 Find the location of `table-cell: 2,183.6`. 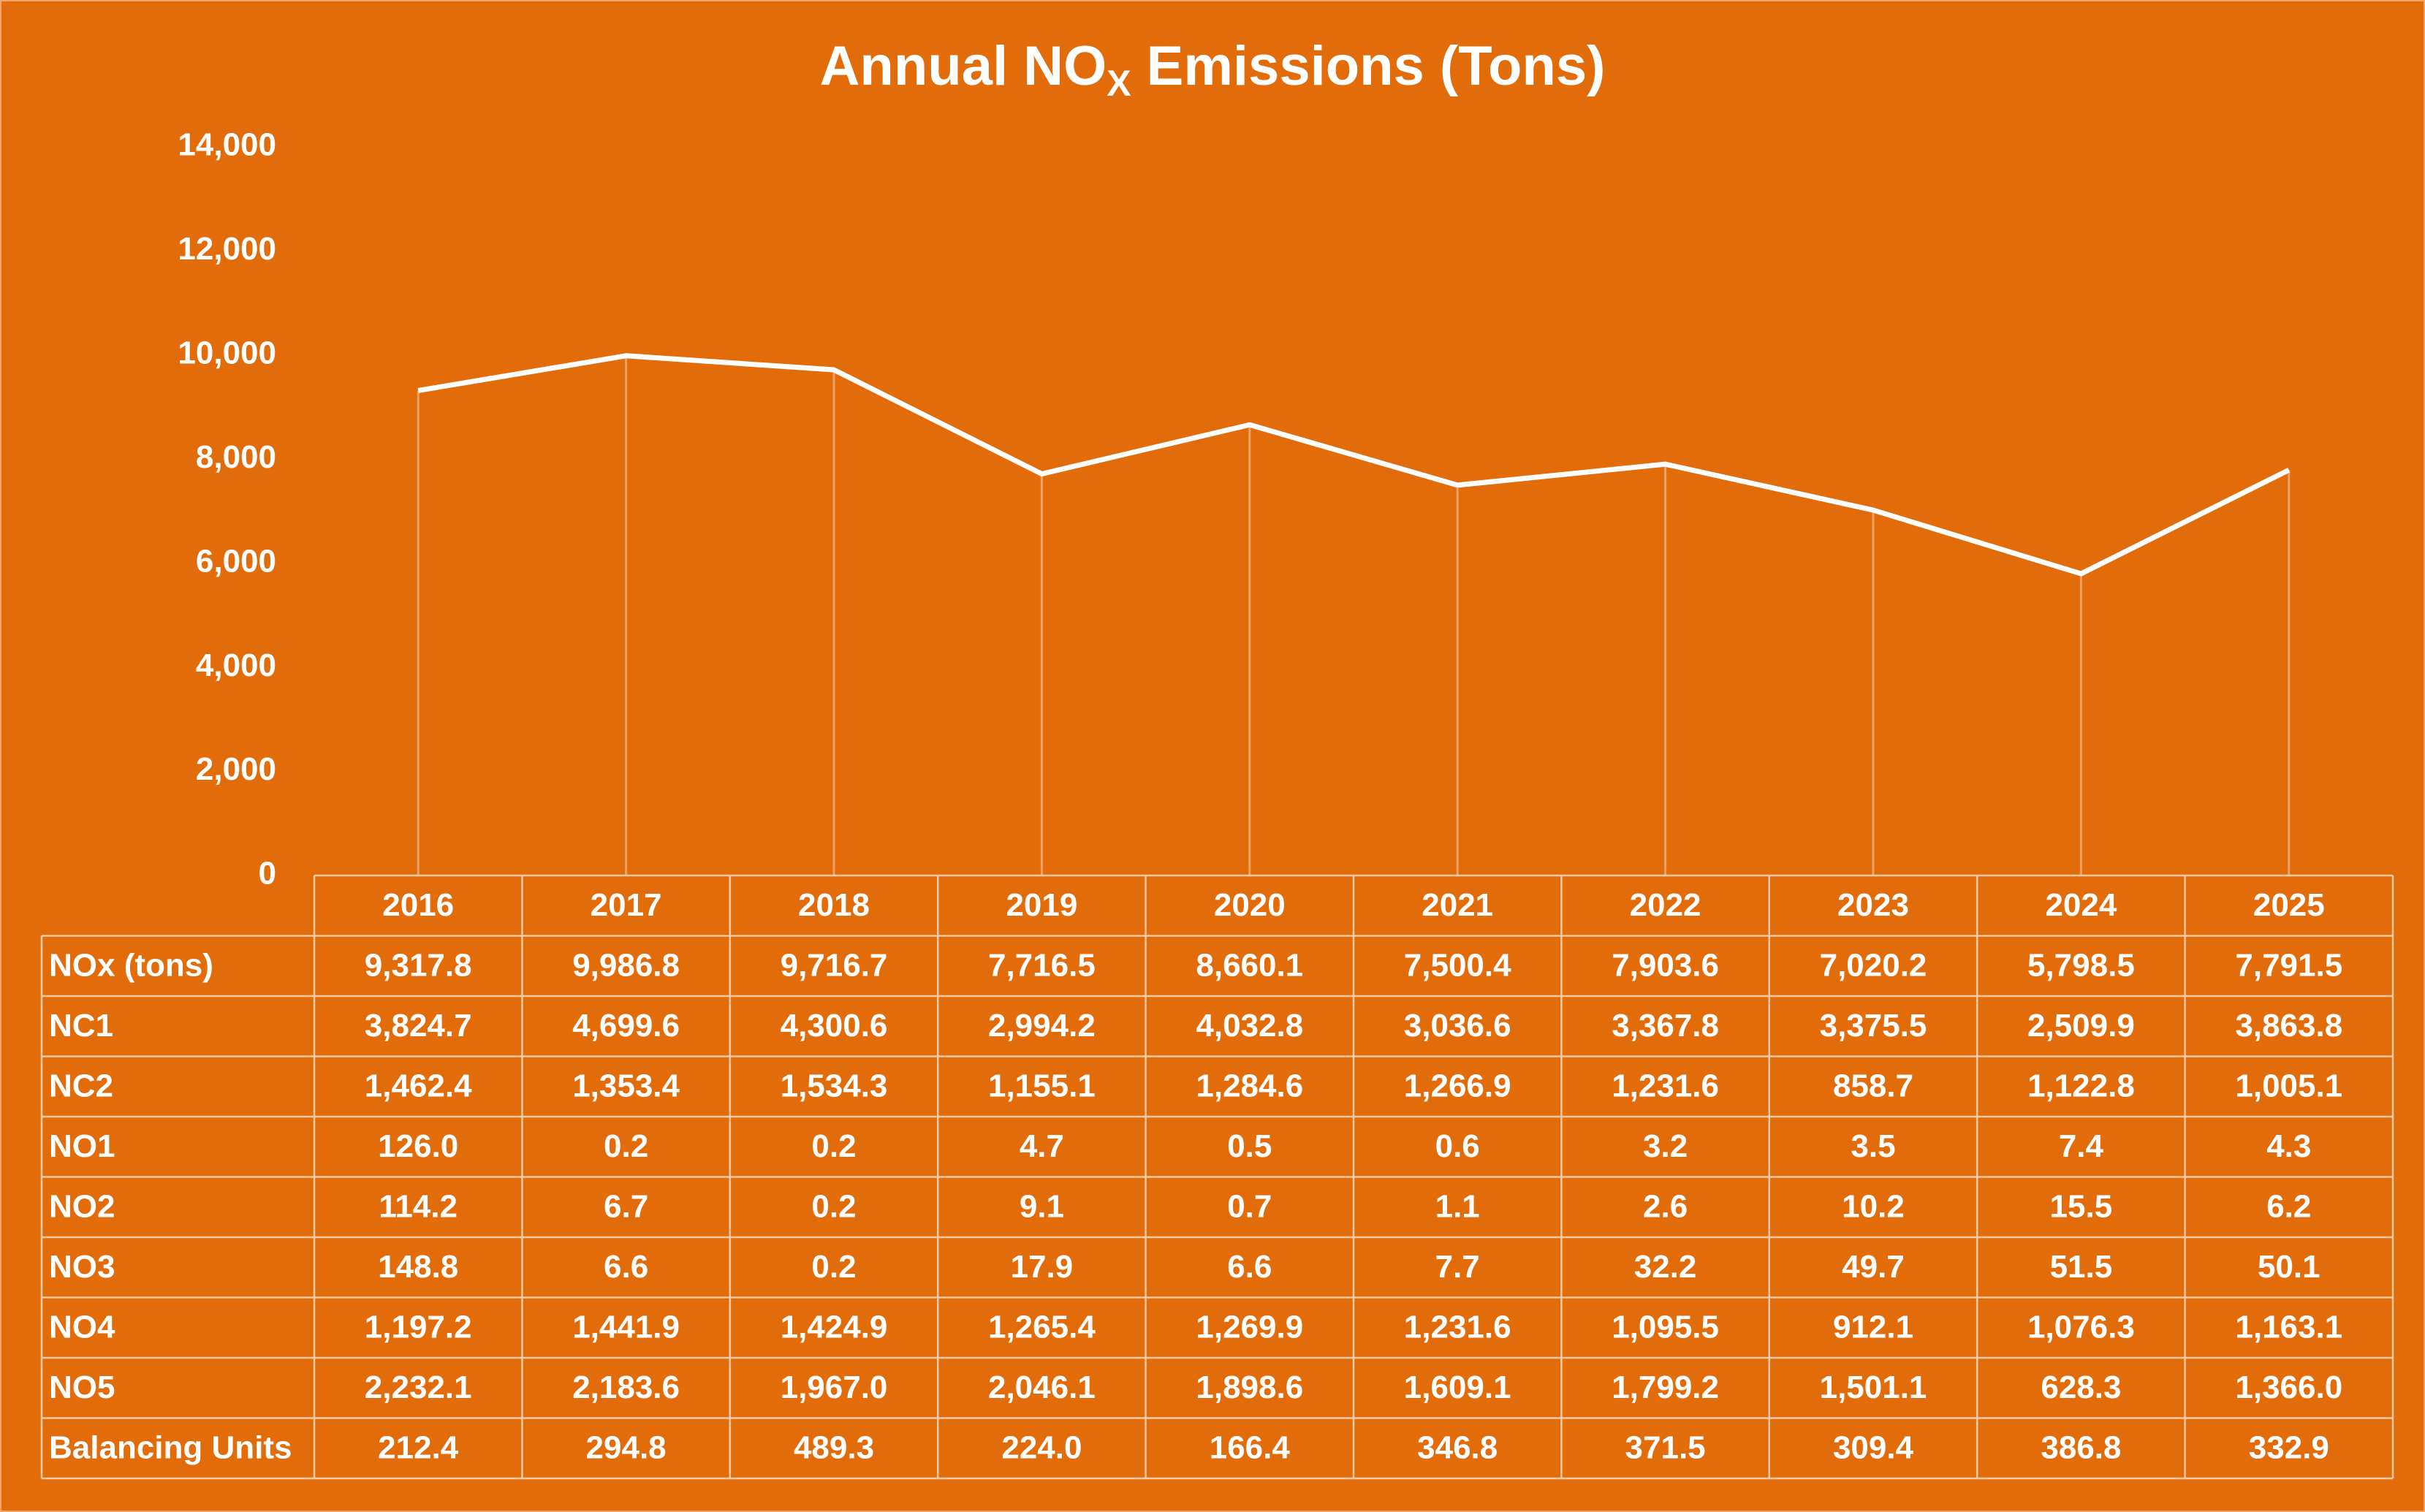

table-cell: 2,183.6 is located at coordinates (626, 1387).